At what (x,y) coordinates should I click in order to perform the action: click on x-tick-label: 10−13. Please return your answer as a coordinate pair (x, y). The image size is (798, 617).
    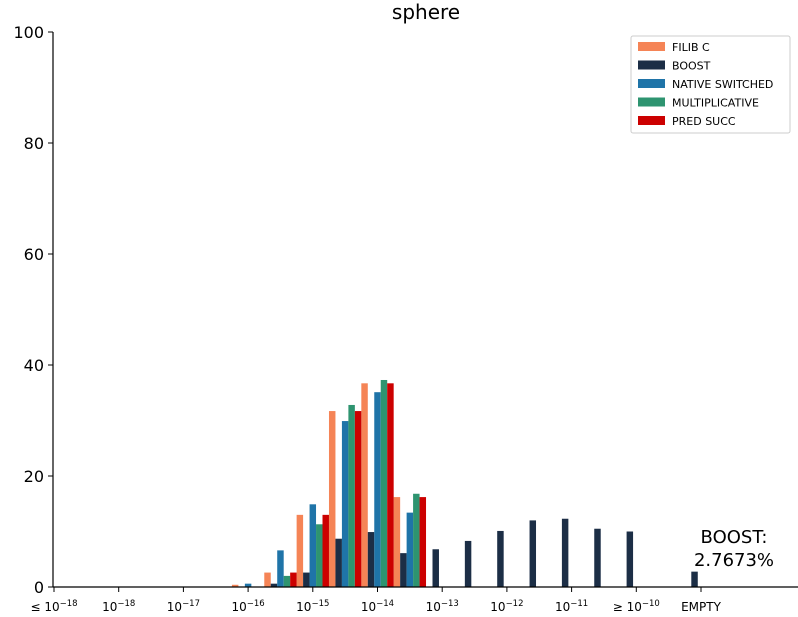
    Looking at the image, I should click on (442, 606).